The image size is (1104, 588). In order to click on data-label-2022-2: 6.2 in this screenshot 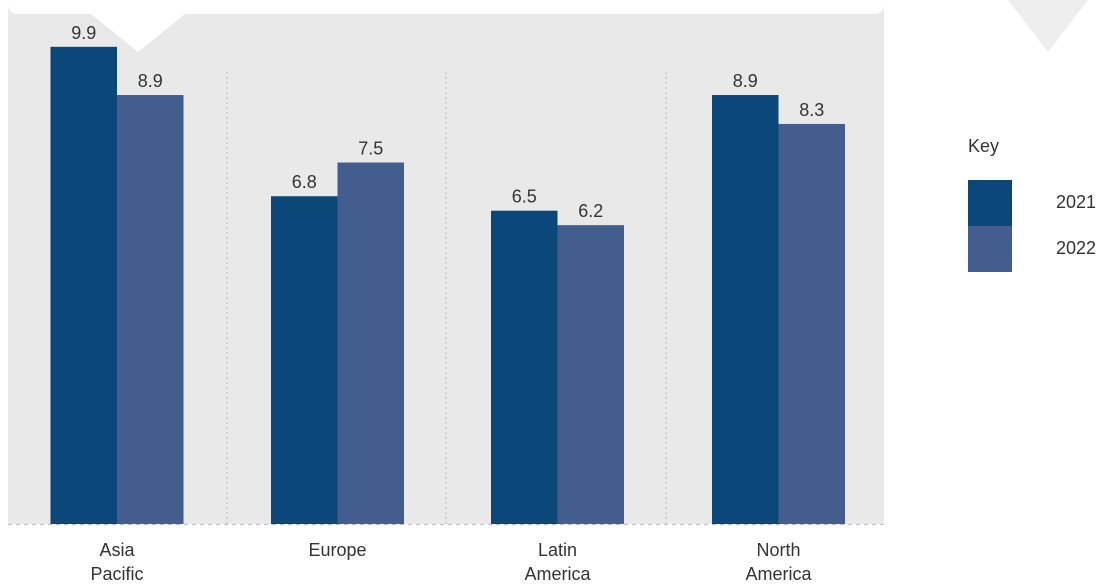, I will do `click(590, 211)`.